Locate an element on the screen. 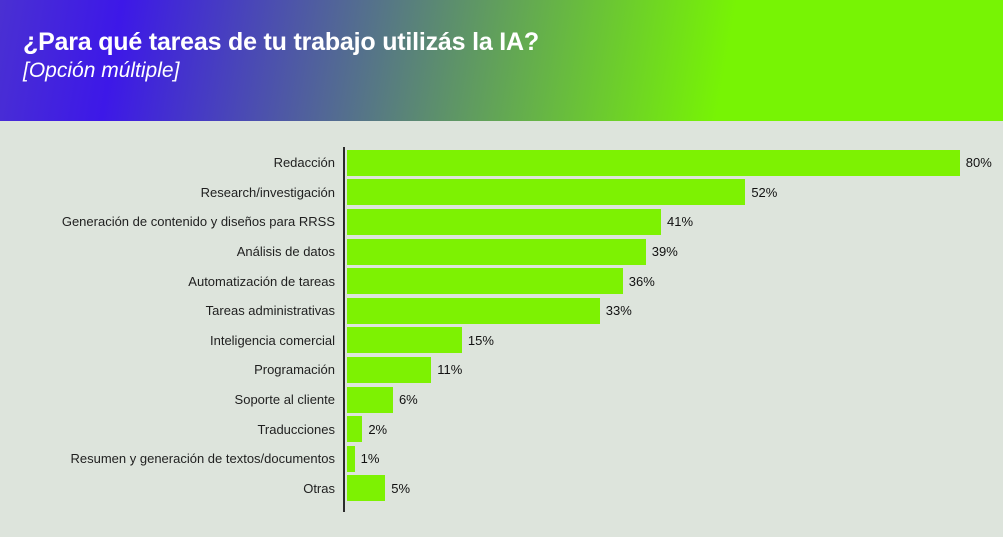 This screenshot has width=1003, height=537. y-axis-line is located at coordinates (344, 329).